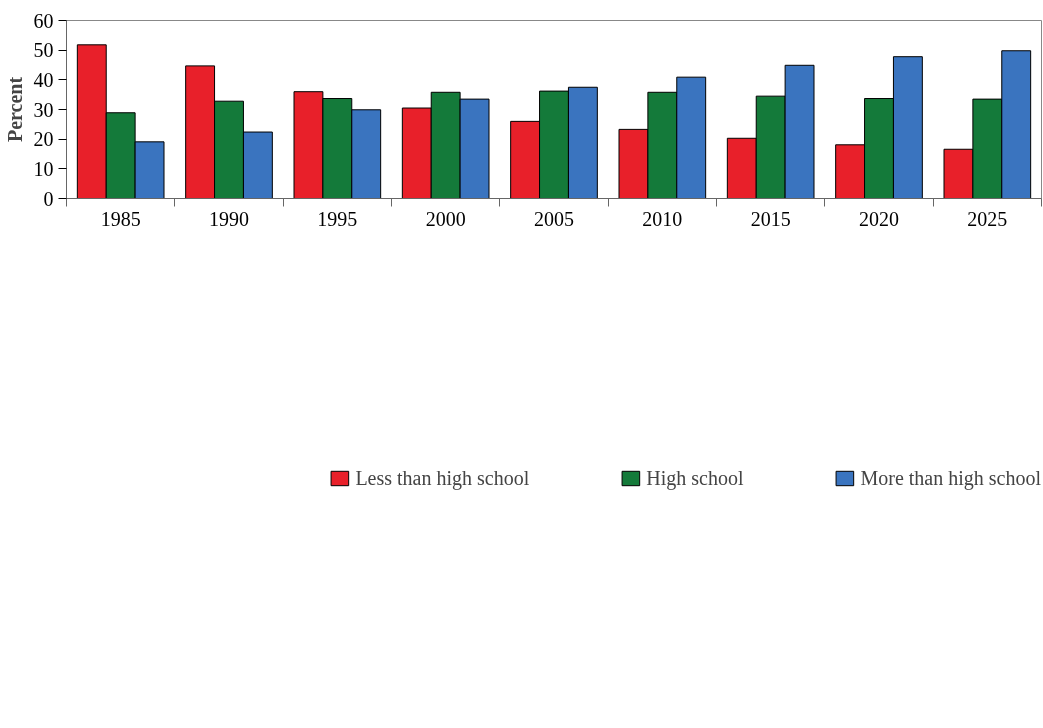  What do you see at coordinates (43, 168) in the screenshot?
I see `y-tick-label: 10` at bounding box center [43, 168].